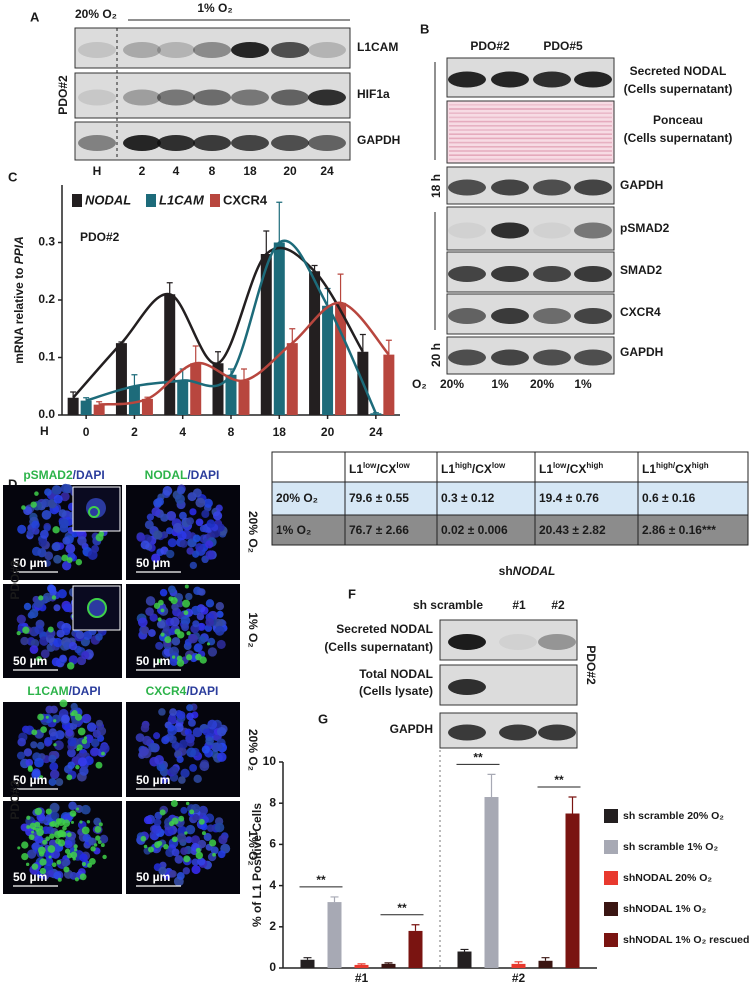 The height and width of the screenshot is (986, 749). Describe the element at coordinates (253, 847) in the screenshot. I see `label: 1% O₂` at that location.